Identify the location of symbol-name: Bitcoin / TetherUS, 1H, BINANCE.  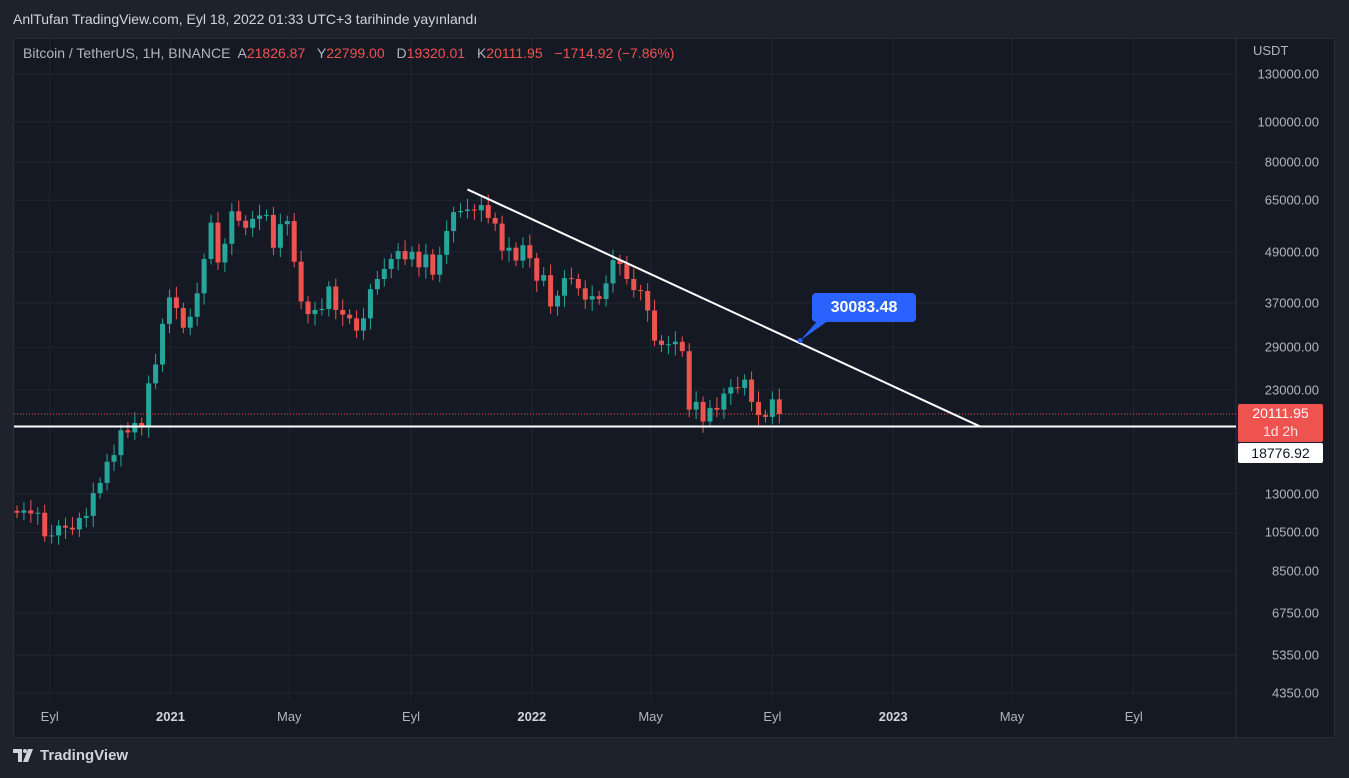
(127, 53).